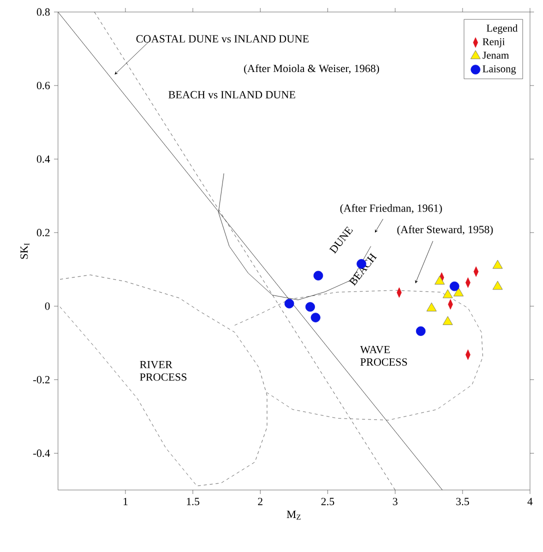 The image size is (543, 552). I want to click on x-tick-label: 3.5, so click(462, 502).